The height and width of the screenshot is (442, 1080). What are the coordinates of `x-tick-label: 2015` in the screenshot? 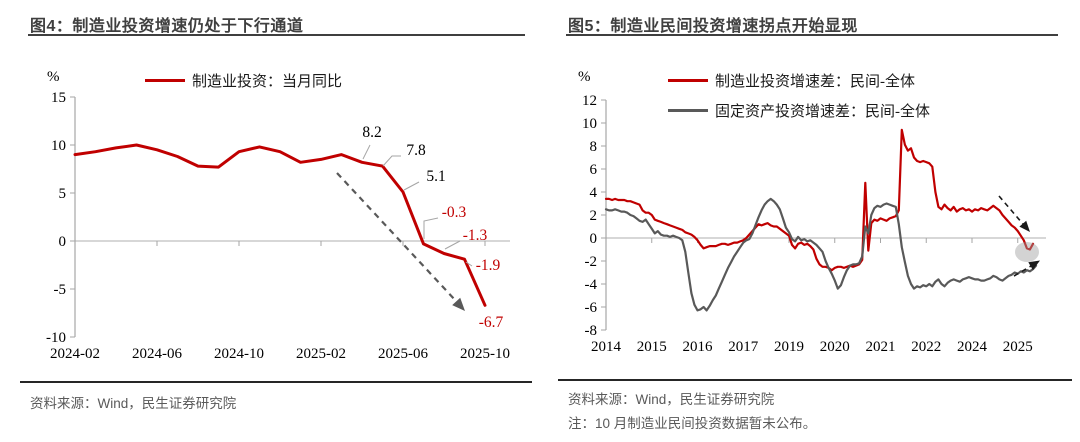 It's located at (652, 347).